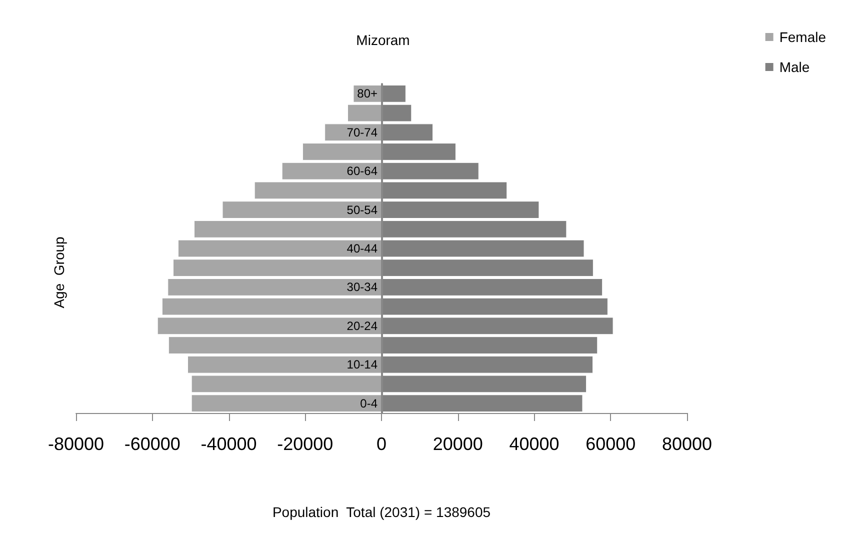  I want to click on y-tick-label: 0-4, so click(369, 403).